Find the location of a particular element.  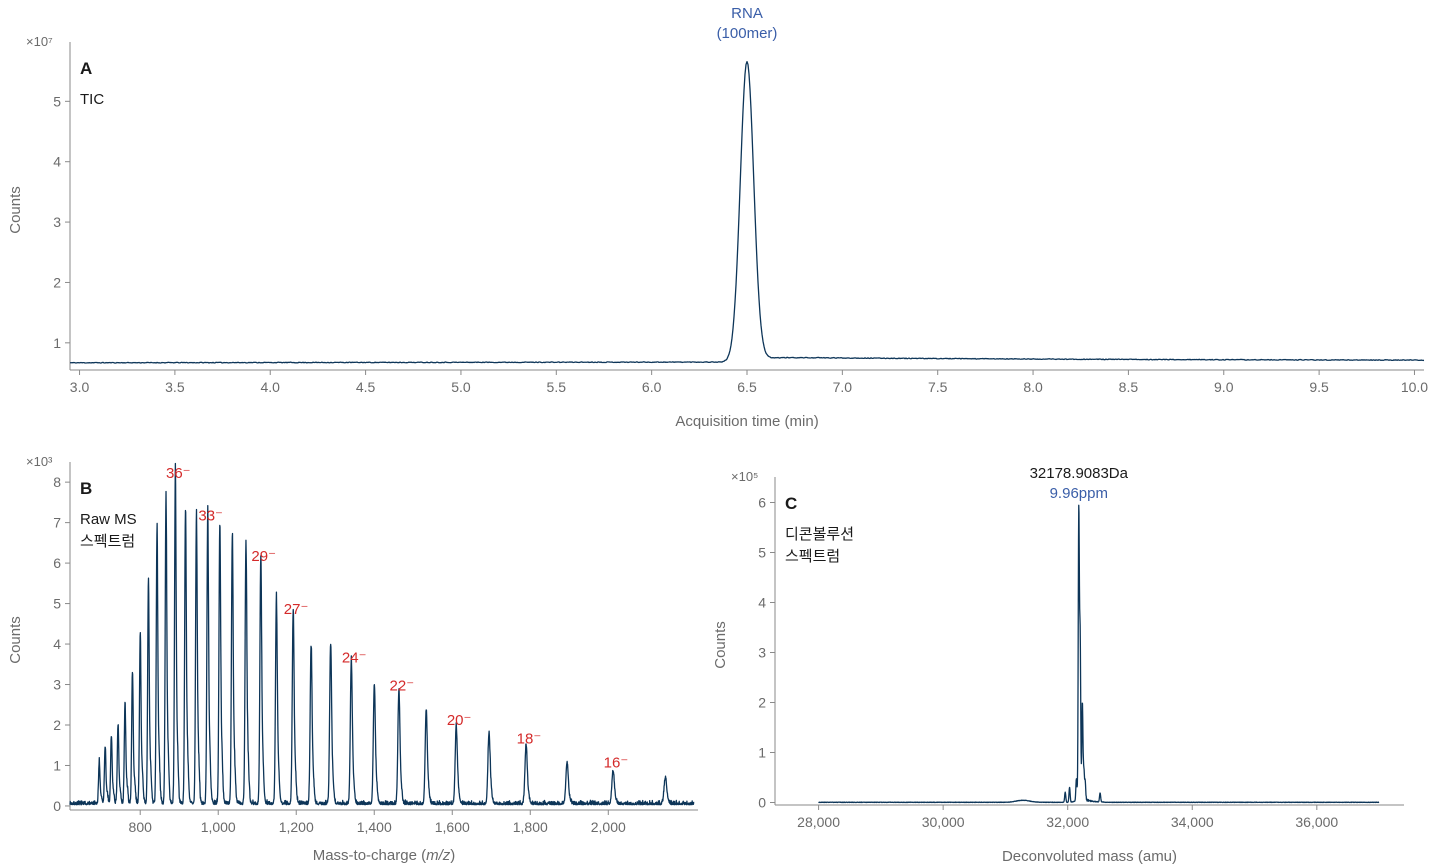

series-line-c is located at coordinates (1099, 654).